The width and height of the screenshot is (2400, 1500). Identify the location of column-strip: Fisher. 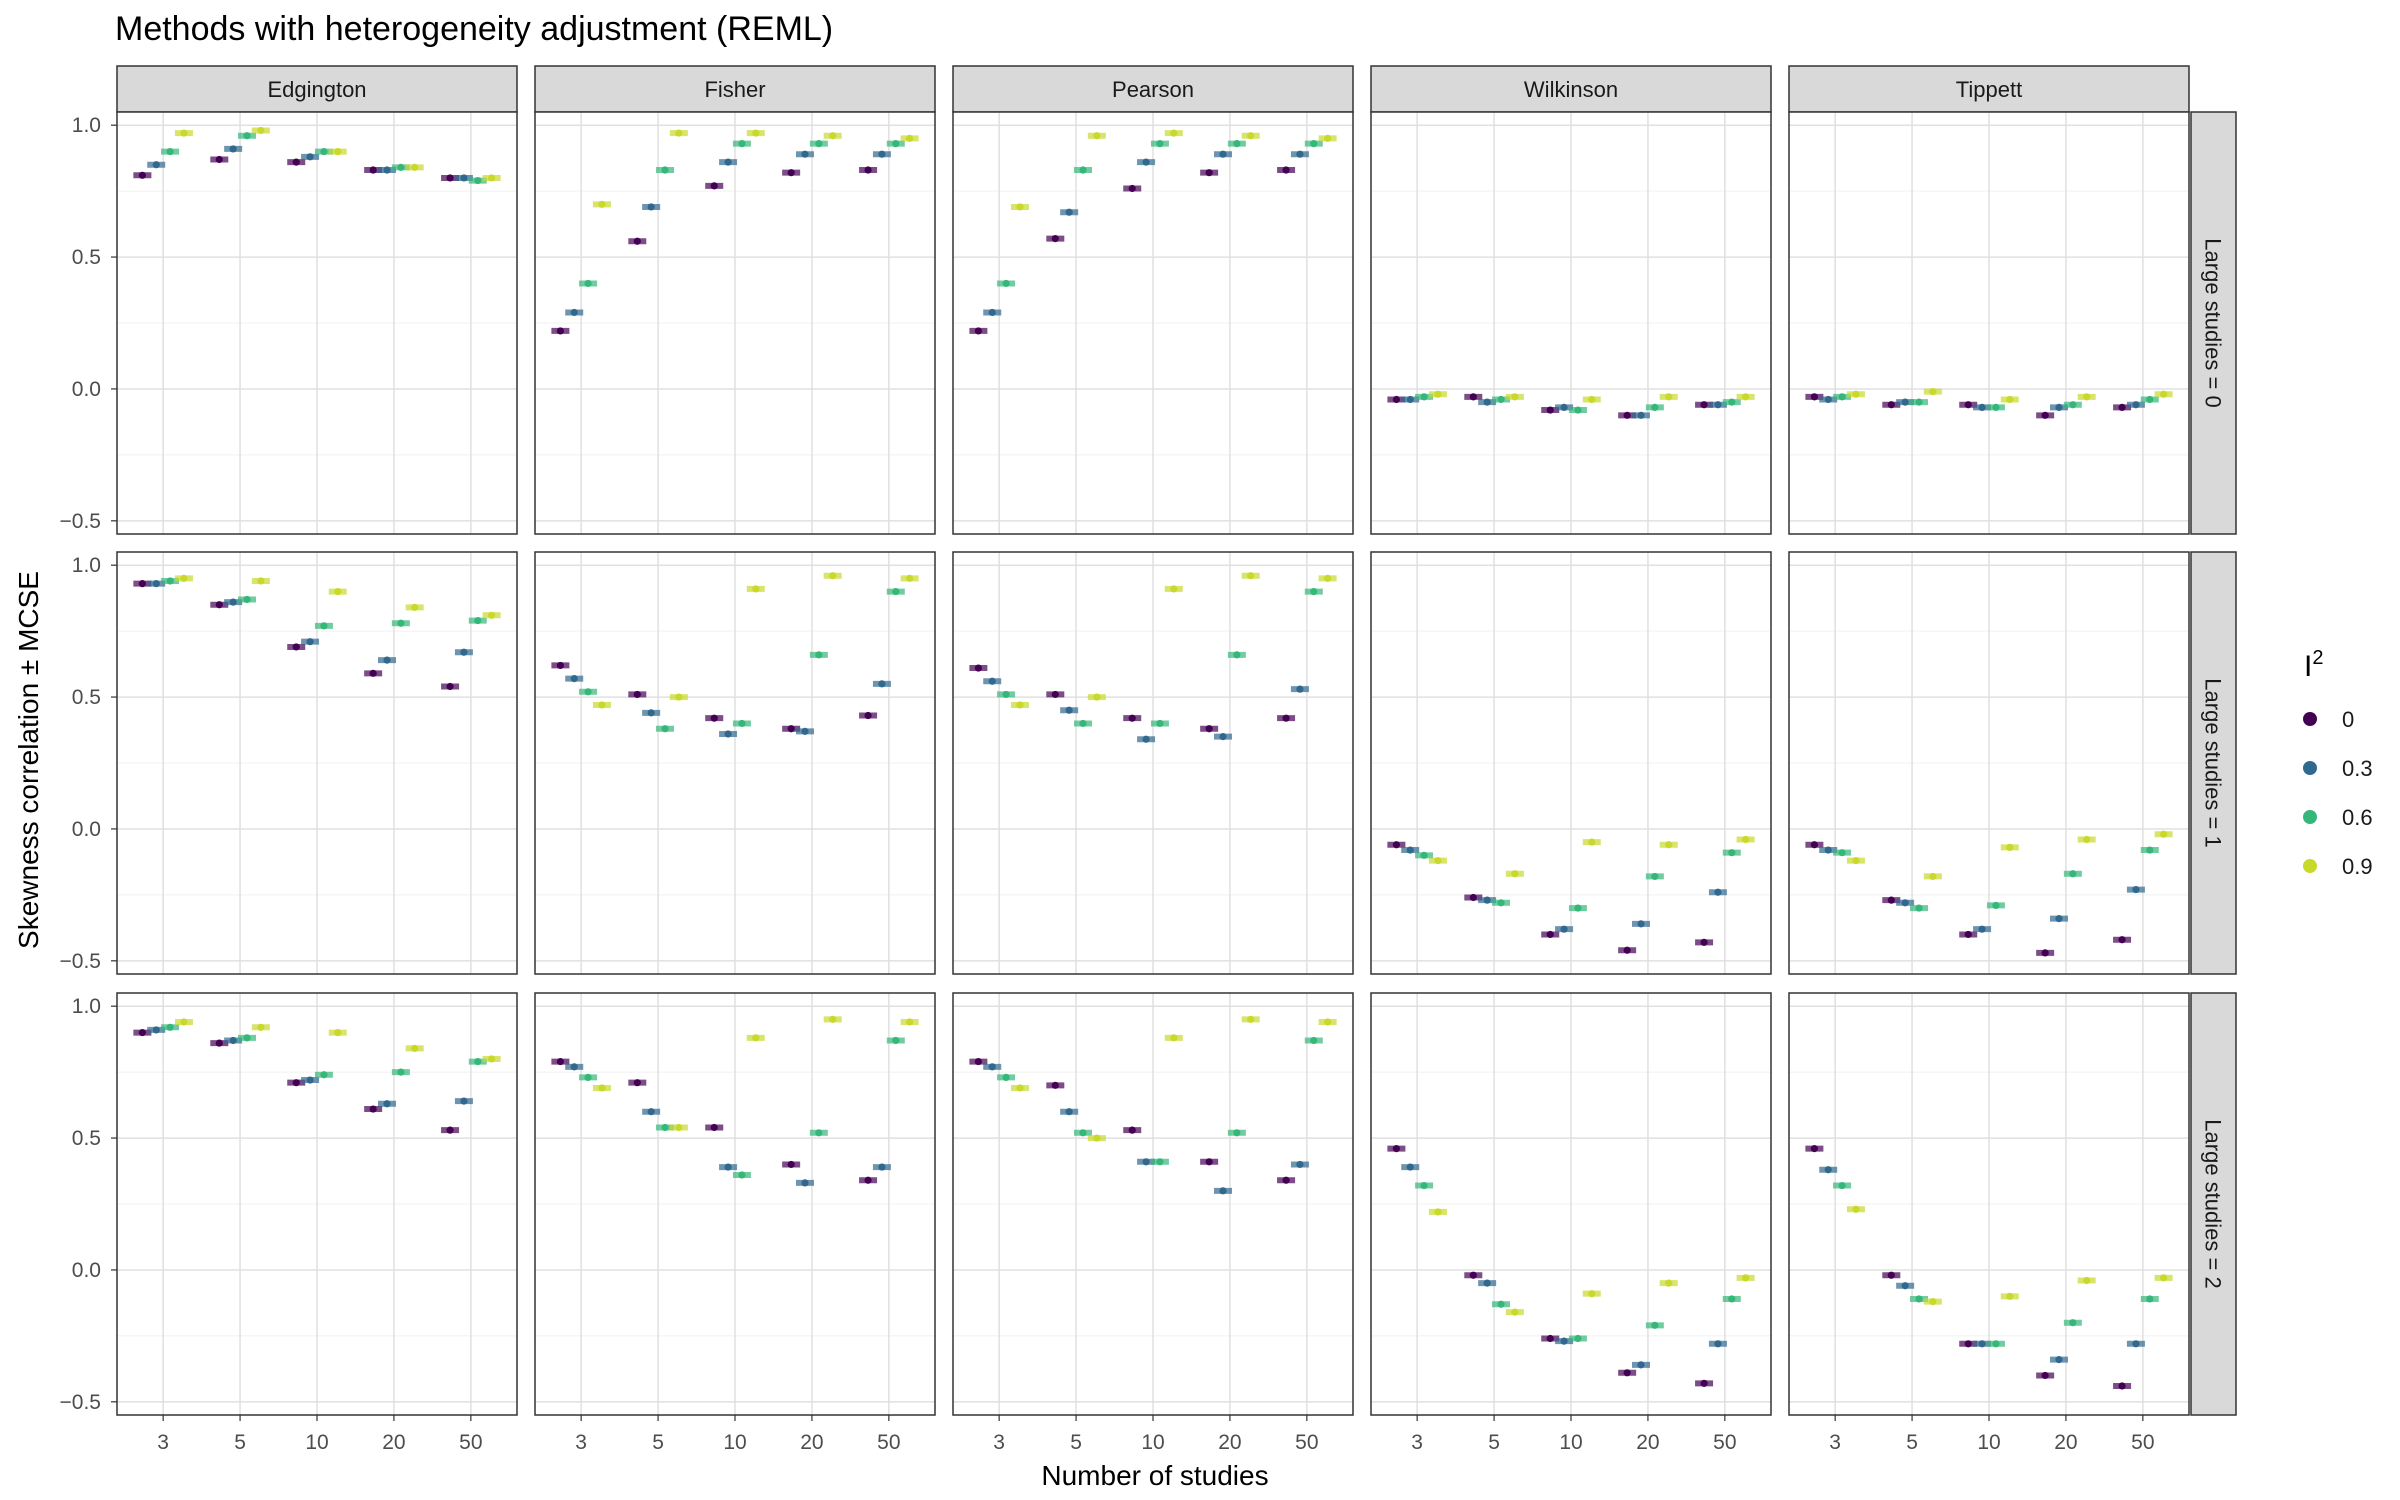
(735, 89).